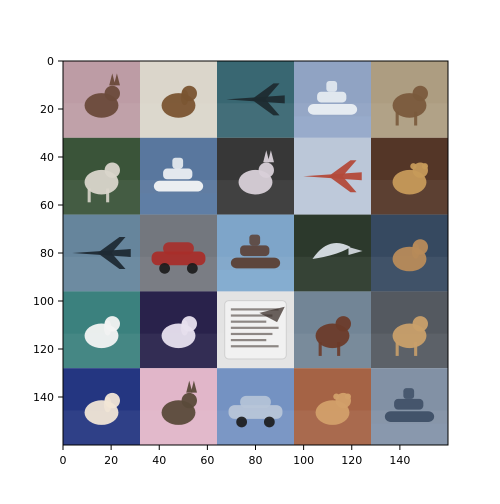  What do you see at coordinates (303, 460) in the screenshot?
I see `x-tick-label: 100` at bounding box center [303, 460].